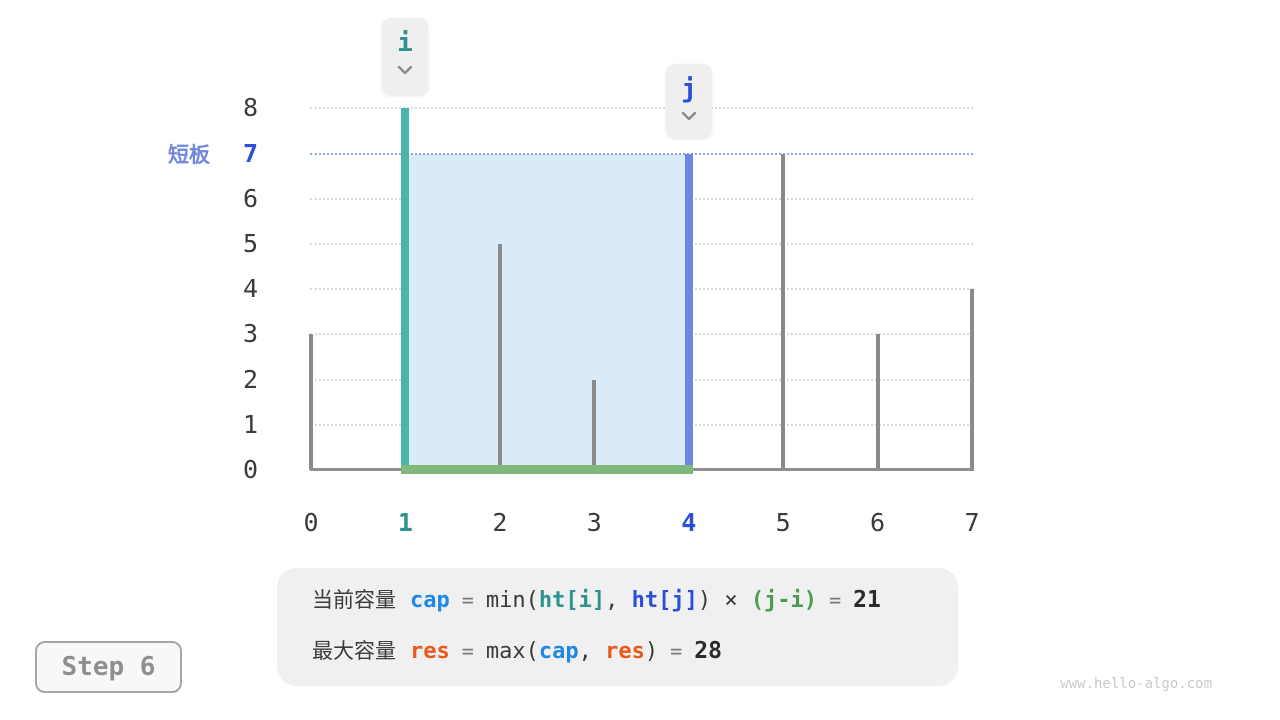 The height and width of the screenshot is (720, 1280). Describe the element at coordinates (250, 198) in the screenshot. I see `y-tick-label: 6` at that location.